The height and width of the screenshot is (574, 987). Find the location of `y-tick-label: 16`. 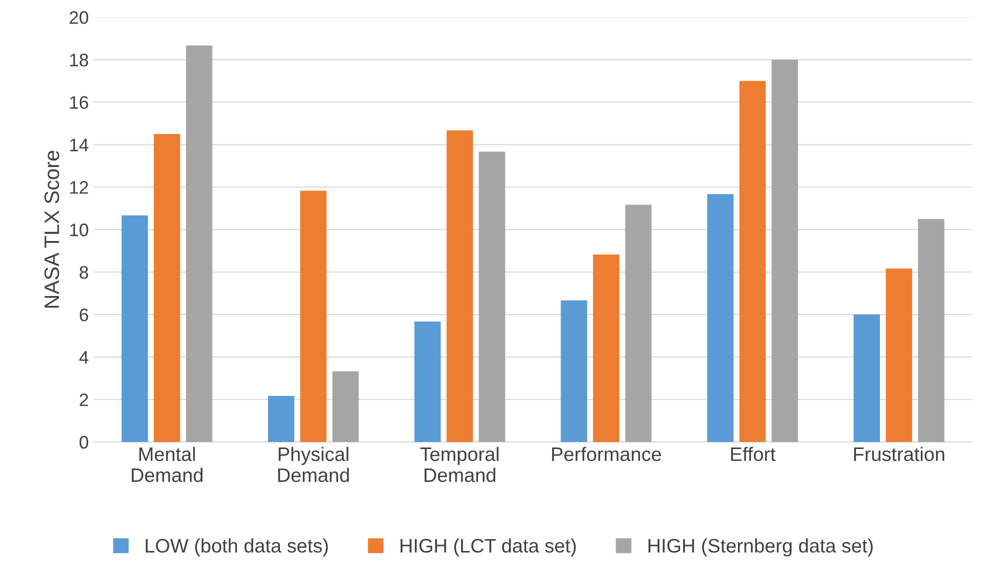

y-tick-label: 16 is located at coordinates (79, 102).